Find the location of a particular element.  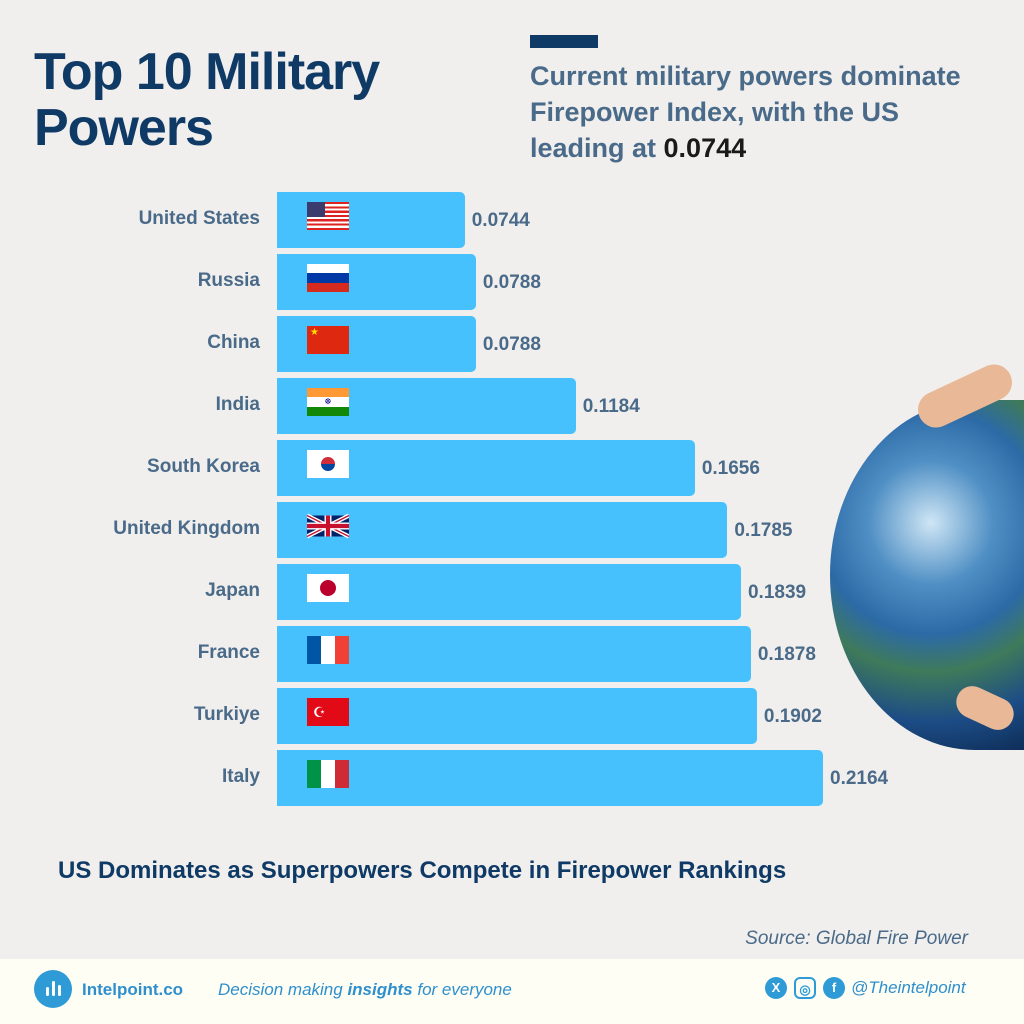

flag-kr-icon is located at coordinates (328, 464).